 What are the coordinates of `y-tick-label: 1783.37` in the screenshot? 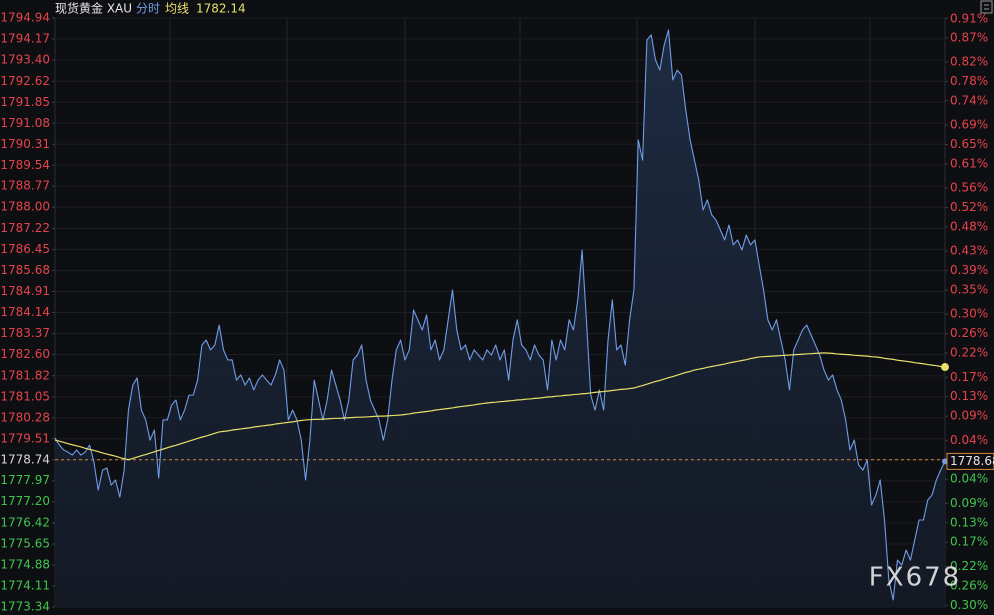 It's located at (25, 333).